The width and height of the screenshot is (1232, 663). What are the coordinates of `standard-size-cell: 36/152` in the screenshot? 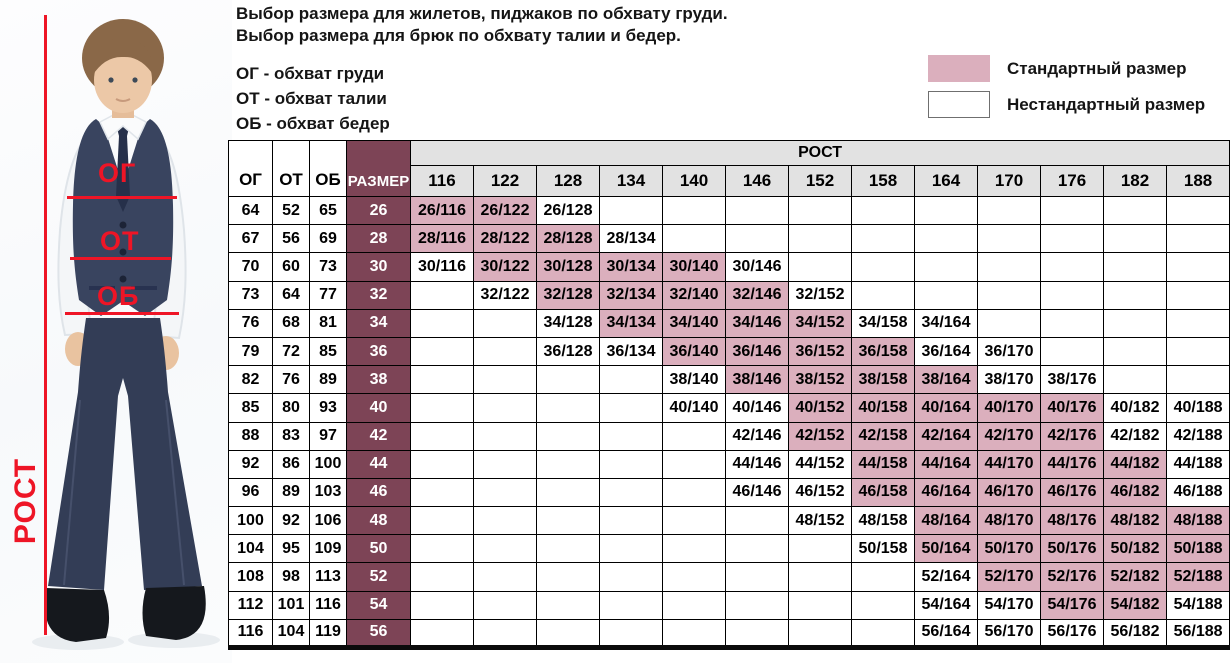 It's located at (820, 351).